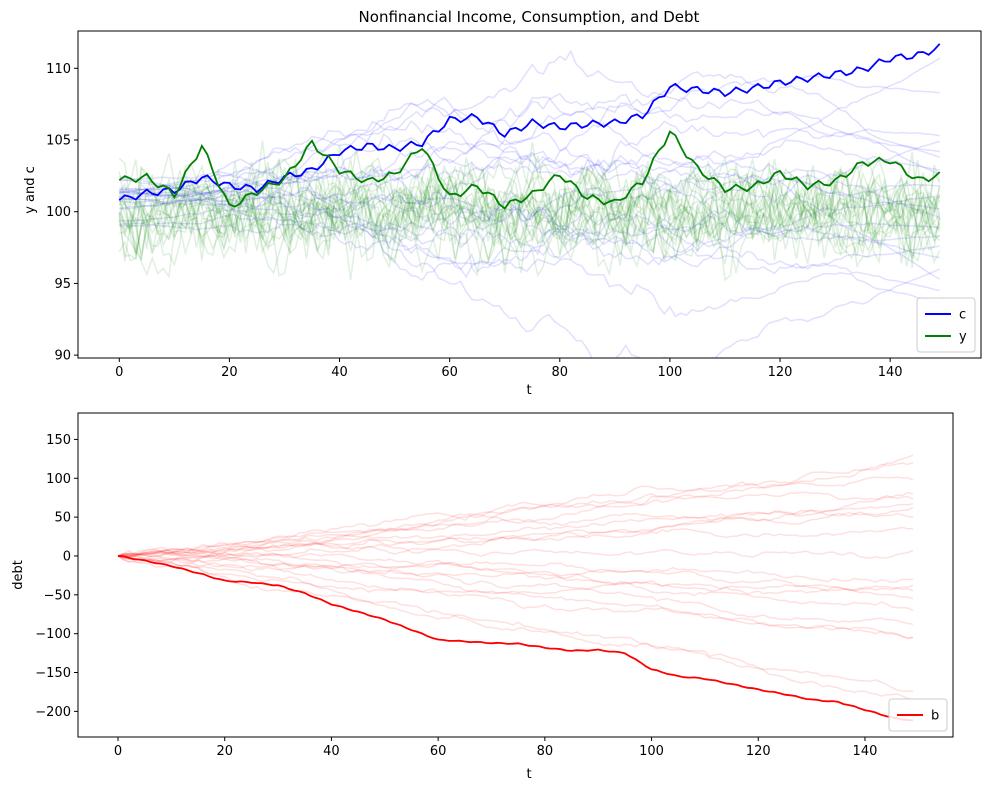 Image resolution: width=989 pixels, height=794 pixels. What do you see at coordinates (62, 356) in the screenshot?
I see `y-tick-label: 90` at bounding box center [62, 356].